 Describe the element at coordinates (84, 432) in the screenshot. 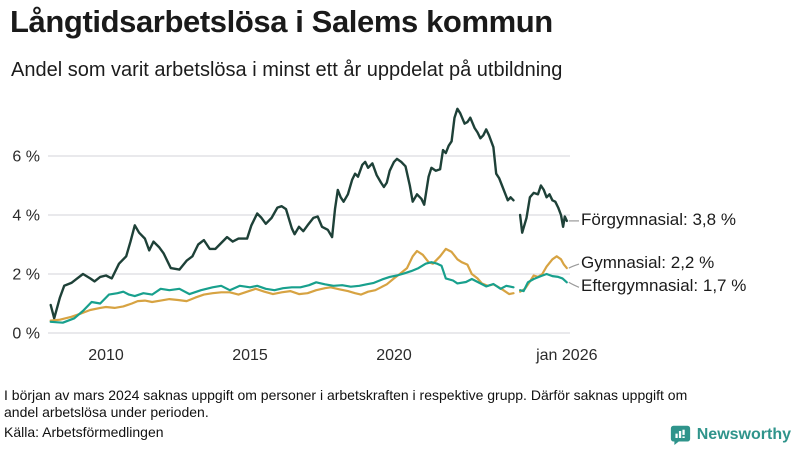

I see `source-label: Källa: Arbetsförmedlingen` at that location.